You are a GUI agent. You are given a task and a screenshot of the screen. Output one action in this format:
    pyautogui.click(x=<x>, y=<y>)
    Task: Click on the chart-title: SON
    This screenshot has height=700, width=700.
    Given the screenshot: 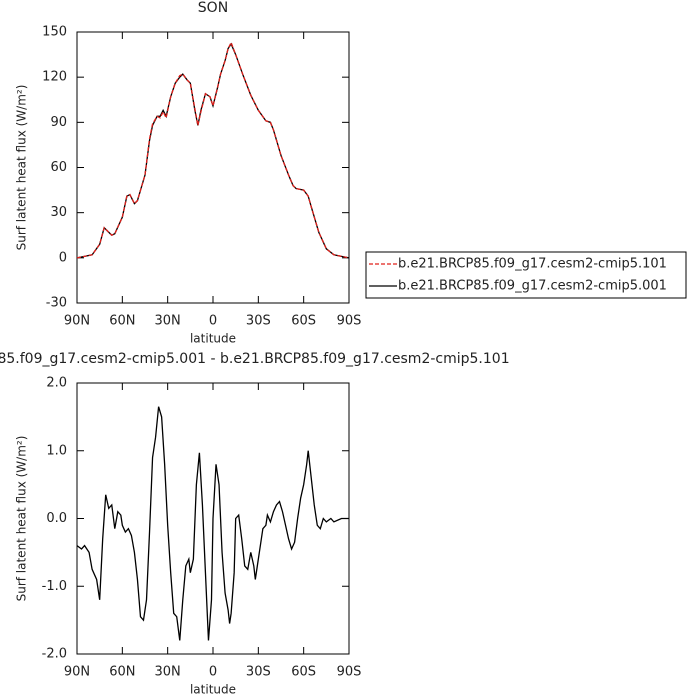 What is the action you would take?
    pyautogui.click(x=213, y=8)
    